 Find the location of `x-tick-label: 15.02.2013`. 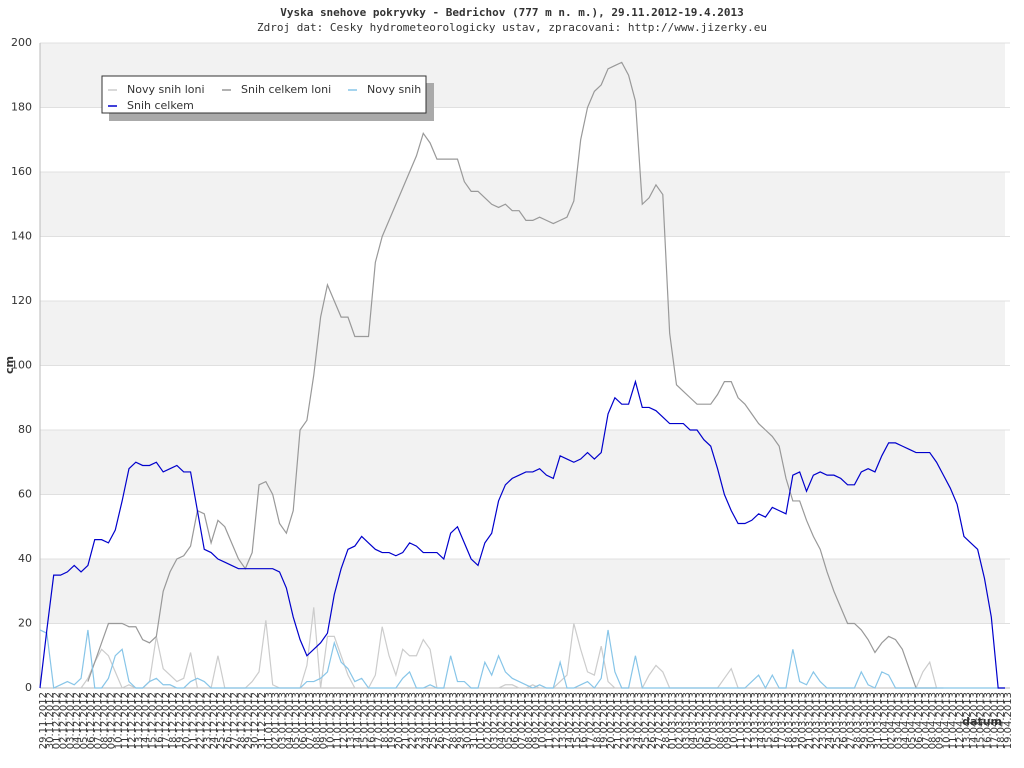

x-tick-label: 15.02.2013 is located at coordinates (577, 720).